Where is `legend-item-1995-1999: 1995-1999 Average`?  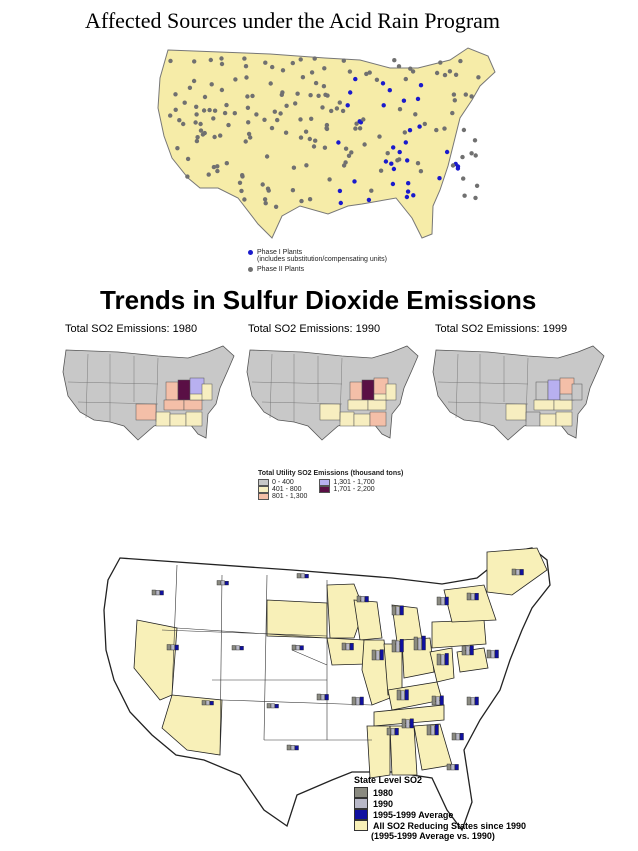
legend-item-1995-1999: 1995-1999 Average is located at coordinates (440, 814).